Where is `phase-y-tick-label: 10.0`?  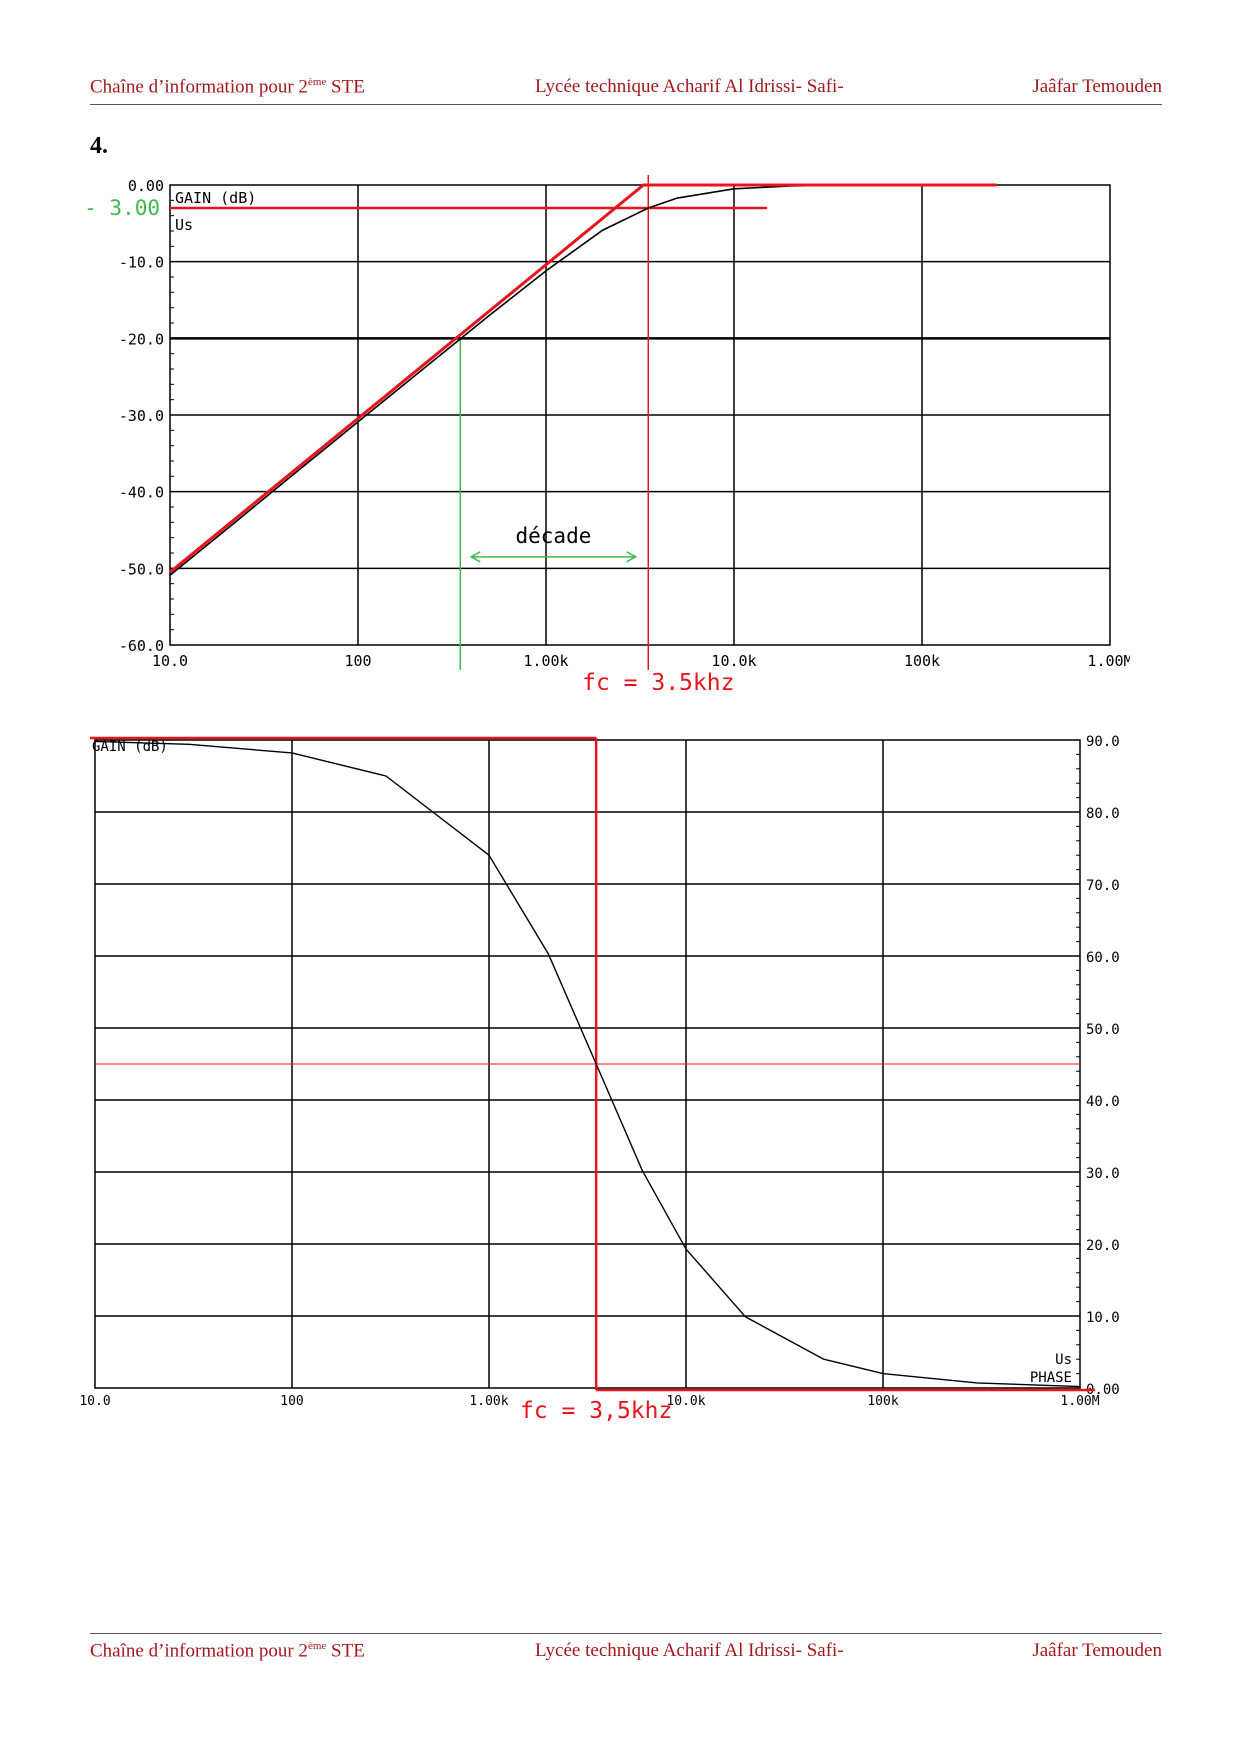
phase-y-tick-label: 10.0 is located at coordinates (1103, 1318).